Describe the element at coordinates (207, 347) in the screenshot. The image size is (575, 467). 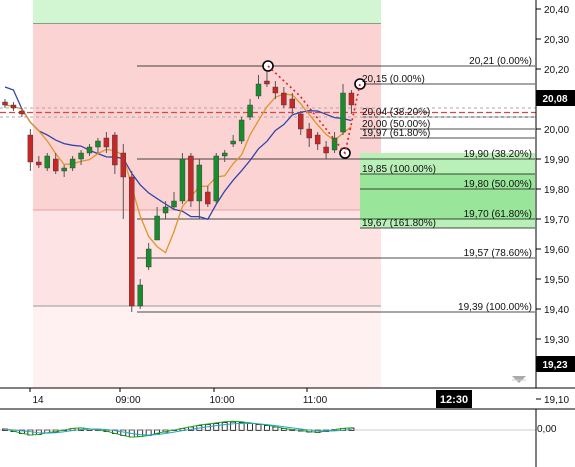
I see `red-zone-faint` at that location.